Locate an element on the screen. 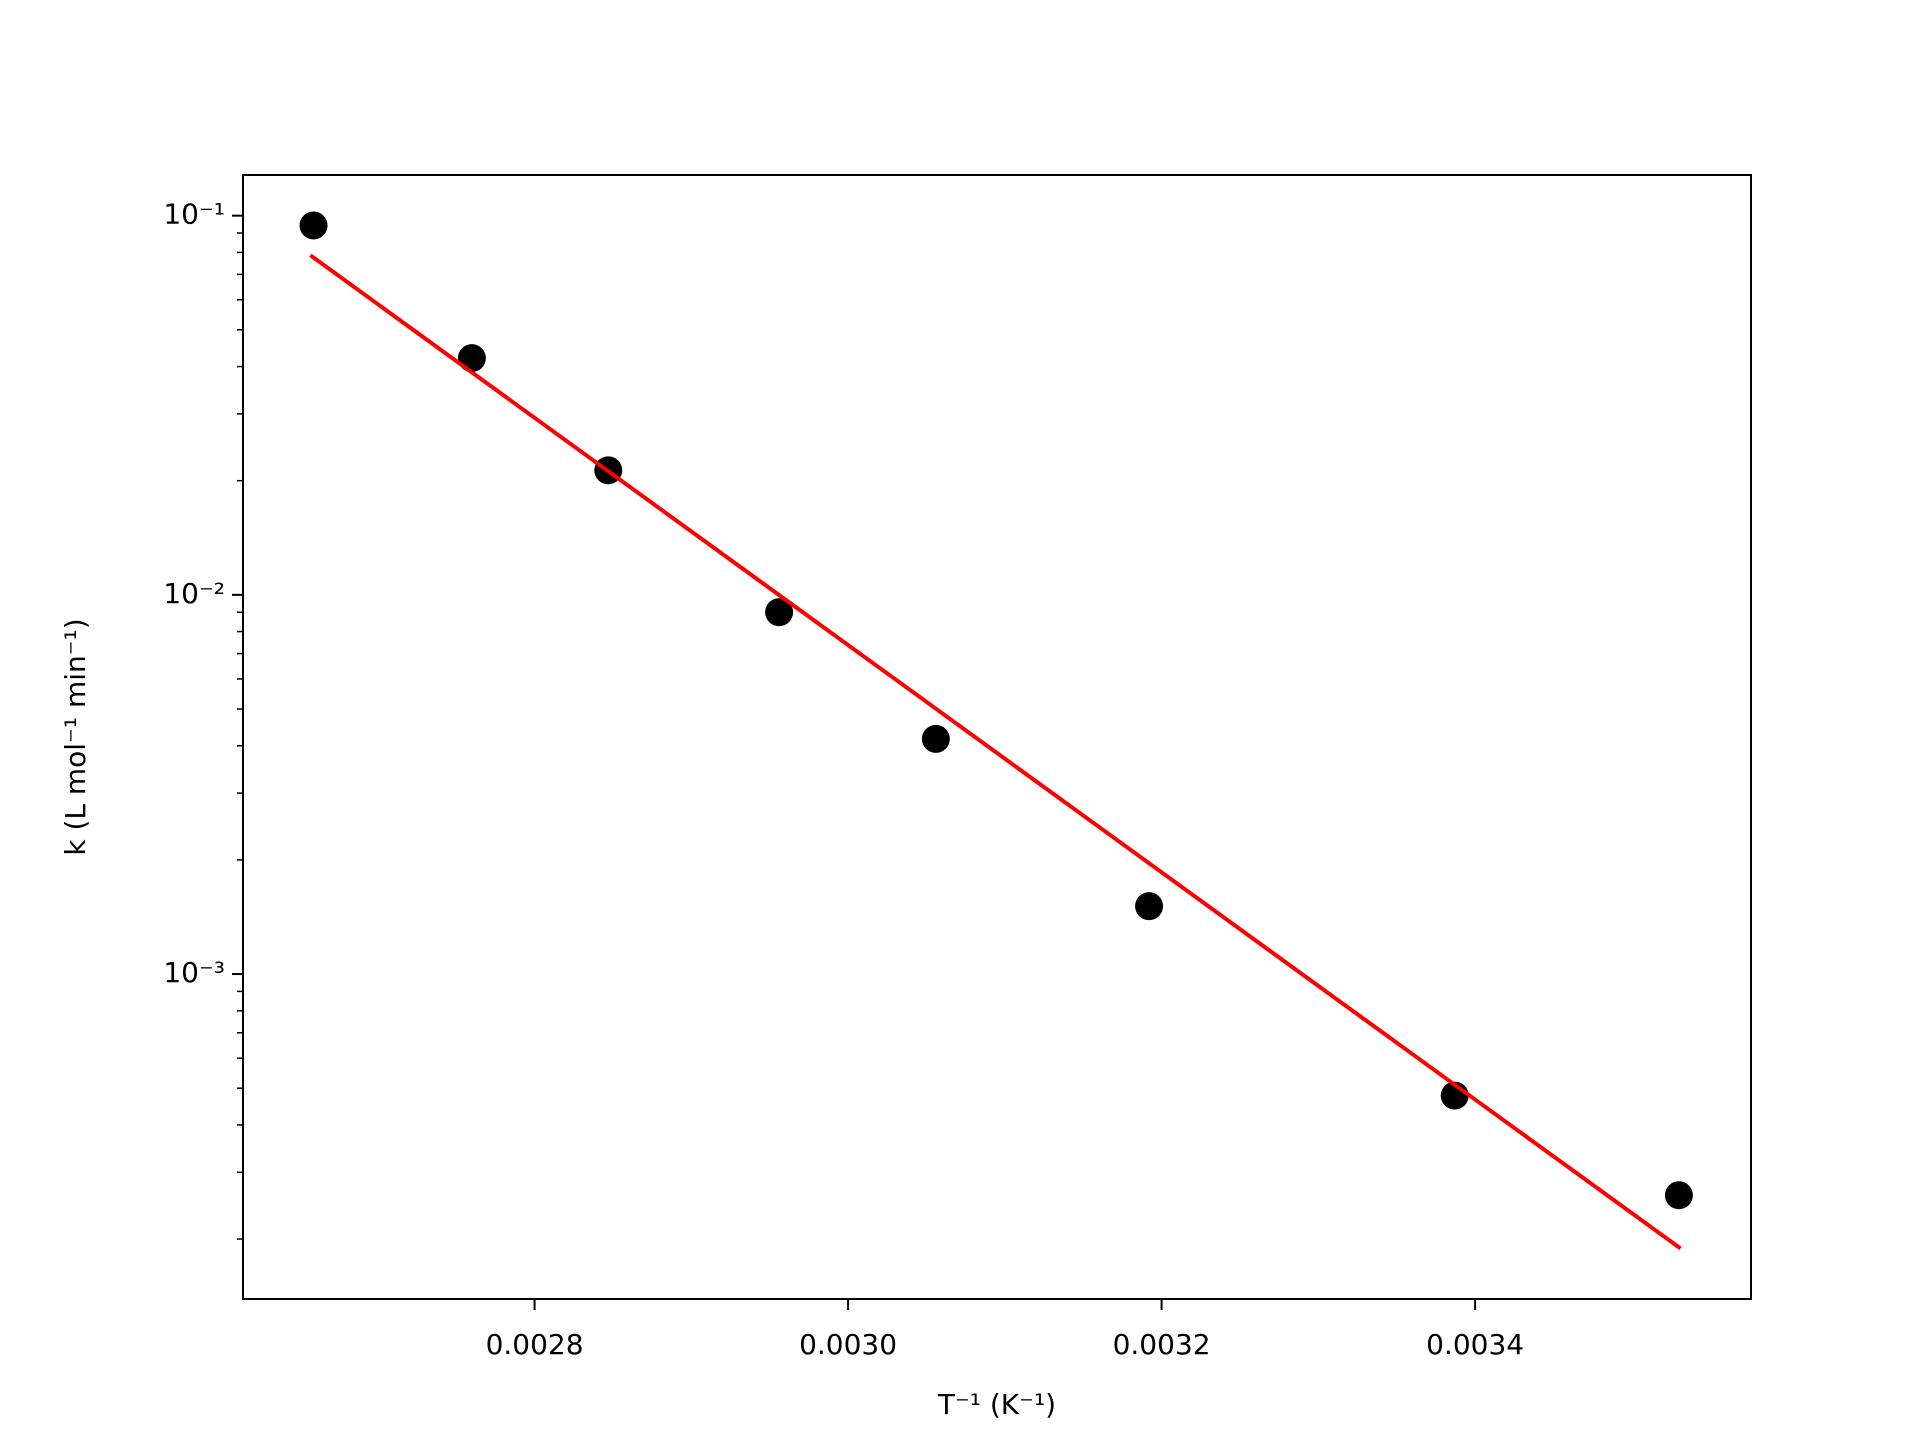  y-tick-label: 10⁻³ is located at coordinates (194, 972).